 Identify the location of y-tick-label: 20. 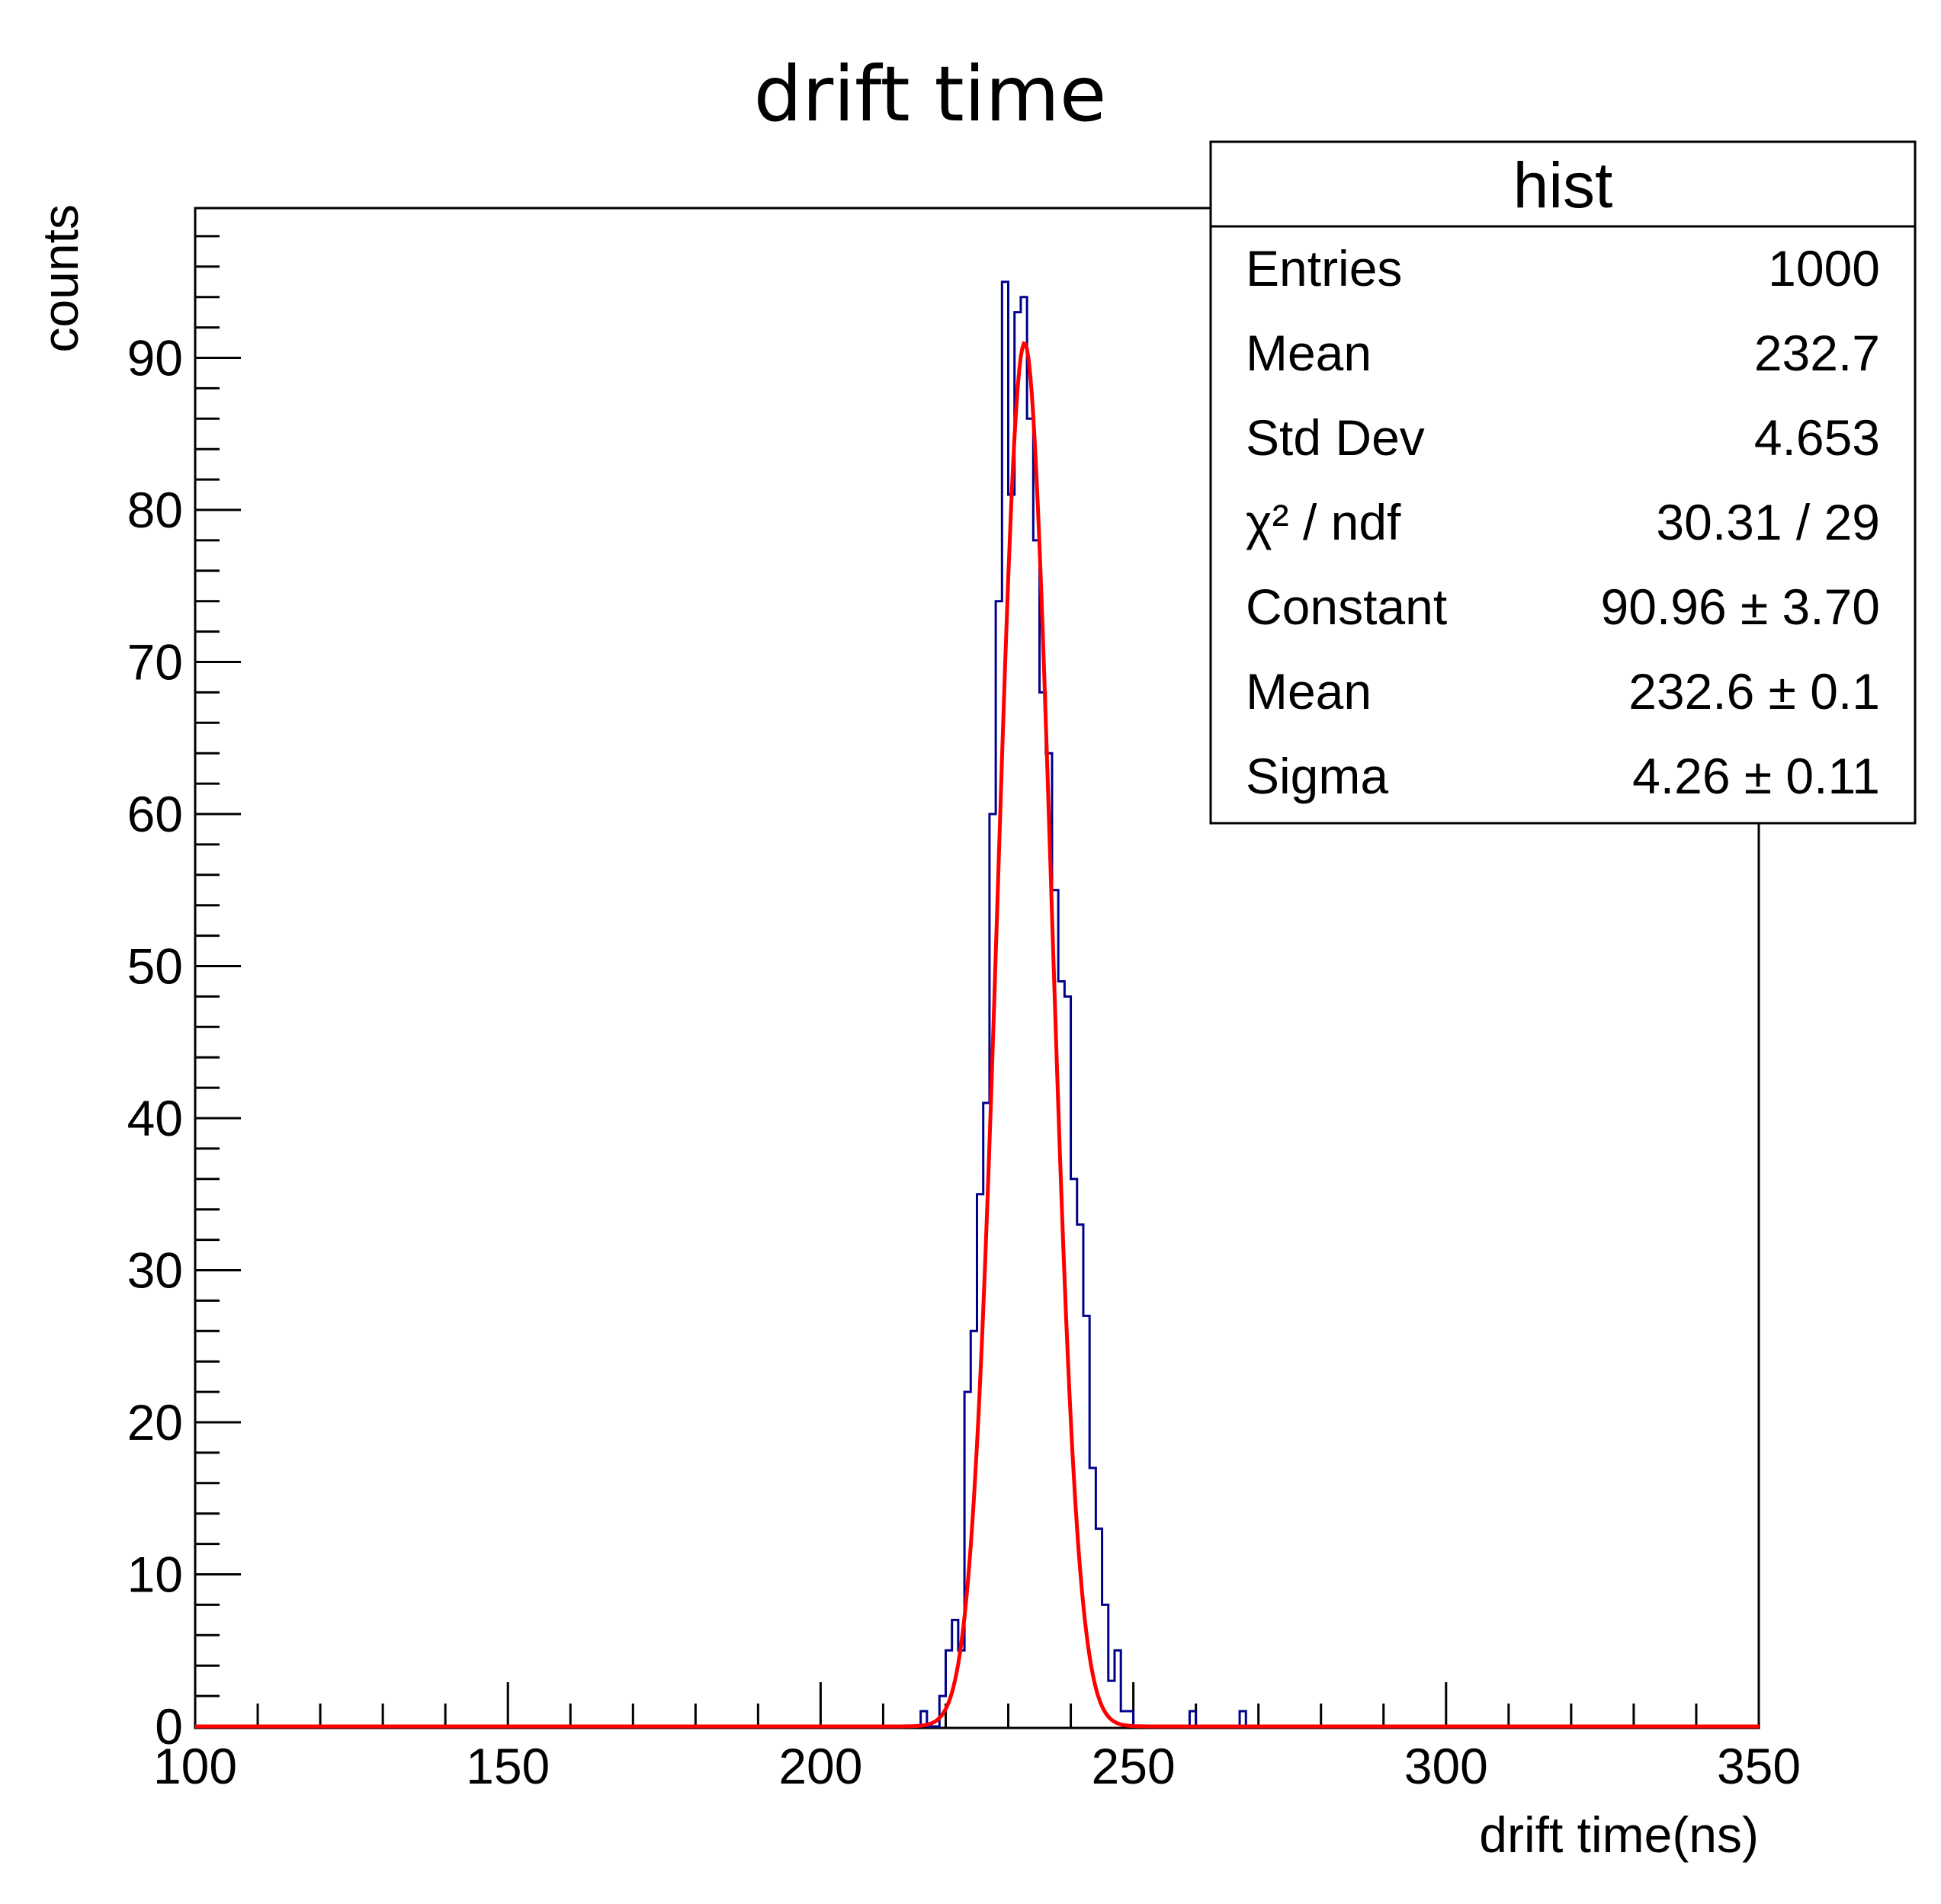
(155, 1422).